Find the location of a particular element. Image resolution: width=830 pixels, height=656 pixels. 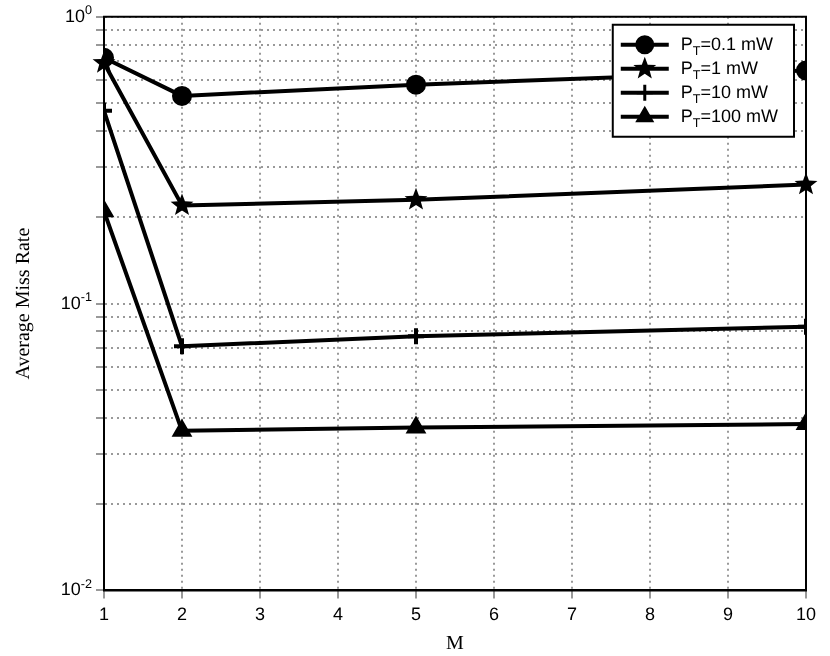

x-tick-label: 1 is located at coordinates (104, 614).